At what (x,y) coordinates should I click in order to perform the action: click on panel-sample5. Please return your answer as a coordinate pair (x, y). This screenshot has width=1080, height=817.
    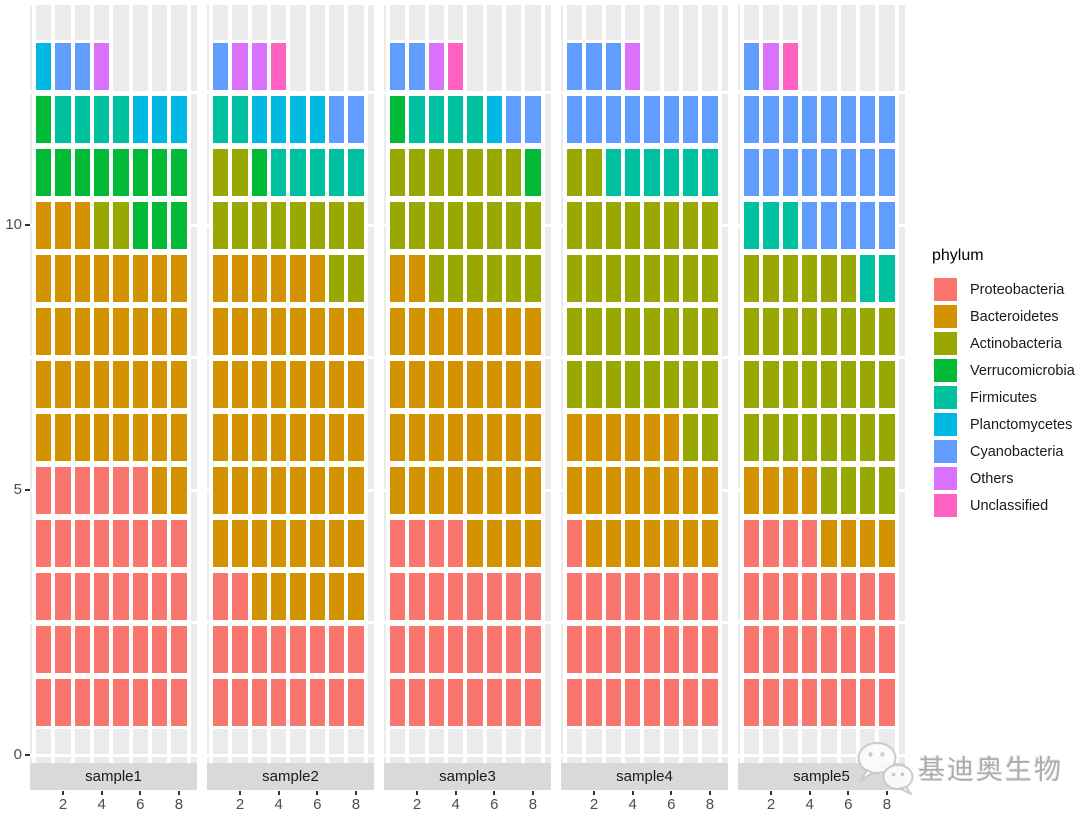
    Looking at the image, I should click on (821, 384).